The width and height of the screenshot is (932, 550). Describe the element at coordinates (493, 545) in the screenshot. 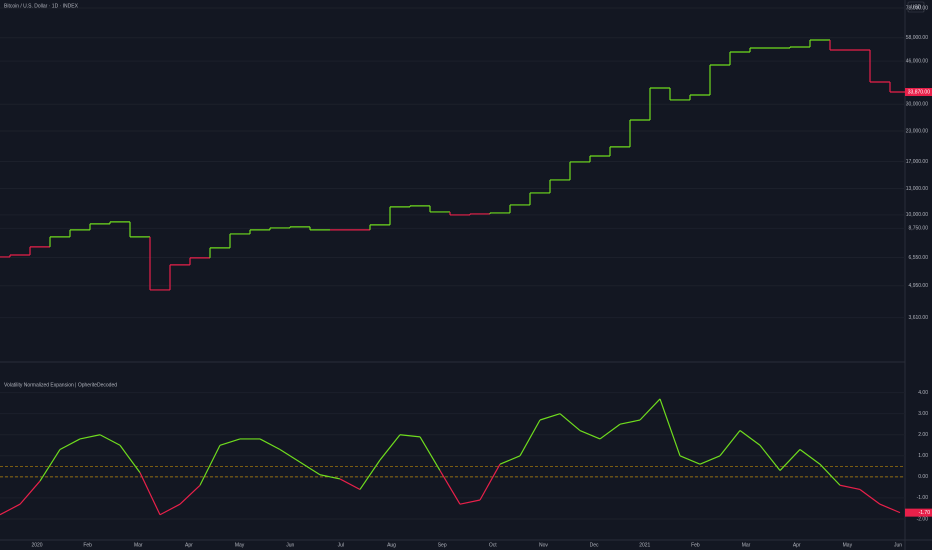

I see `x-tick-label: Oct` at that location.